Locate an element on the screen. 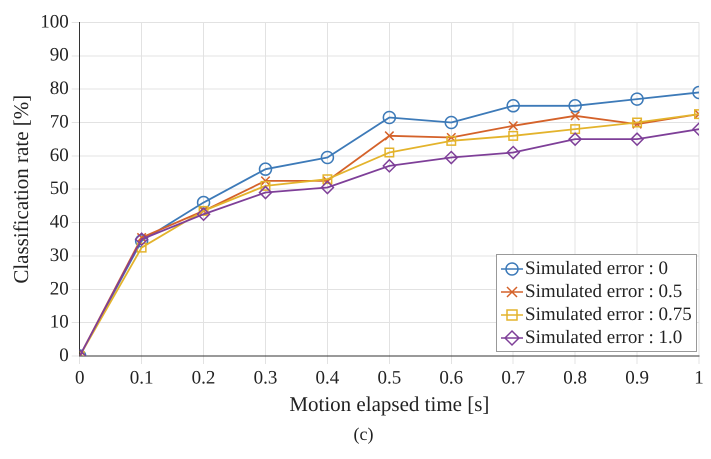  legend-label: Simulated error : 1.0 is located at coordinates (603, 337).